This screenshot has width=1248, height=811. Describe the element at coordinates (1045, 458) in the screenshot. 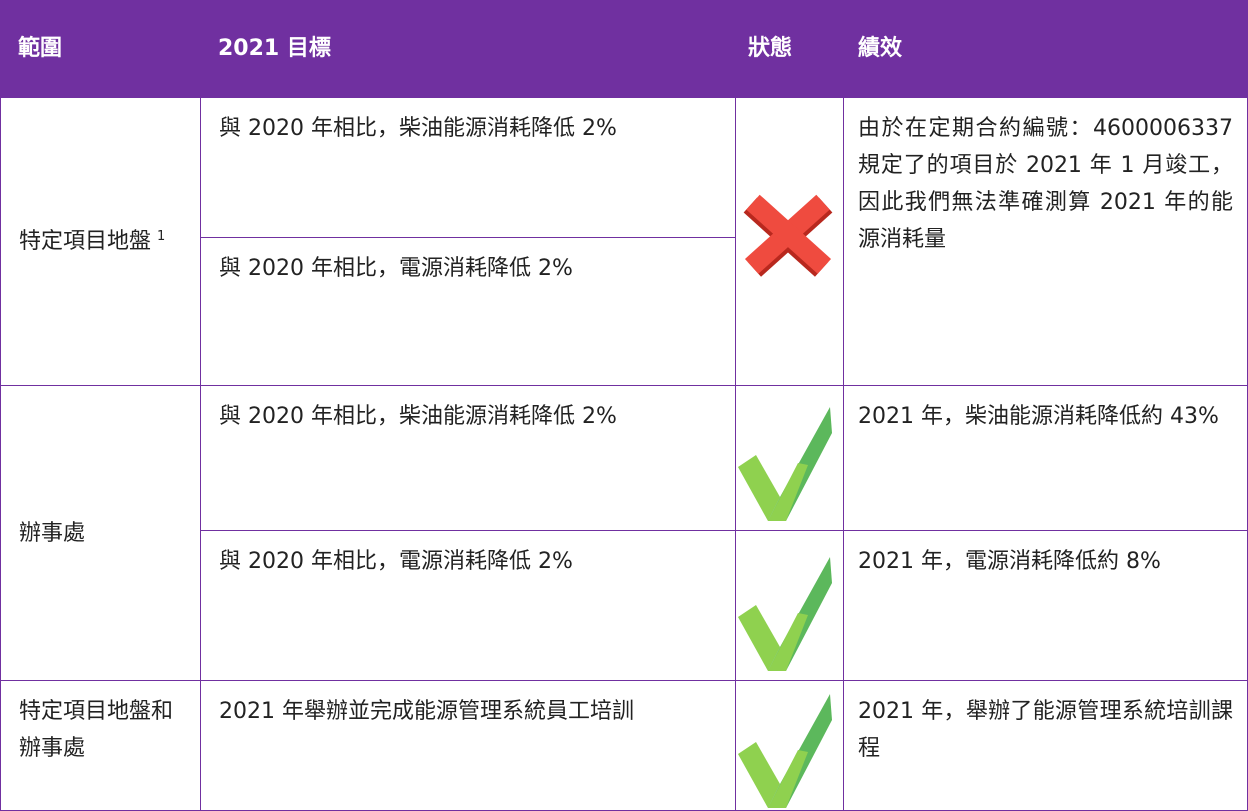

I see `performance-cell: 2021 年，柴油能源消耗降低約 43%` at that location.